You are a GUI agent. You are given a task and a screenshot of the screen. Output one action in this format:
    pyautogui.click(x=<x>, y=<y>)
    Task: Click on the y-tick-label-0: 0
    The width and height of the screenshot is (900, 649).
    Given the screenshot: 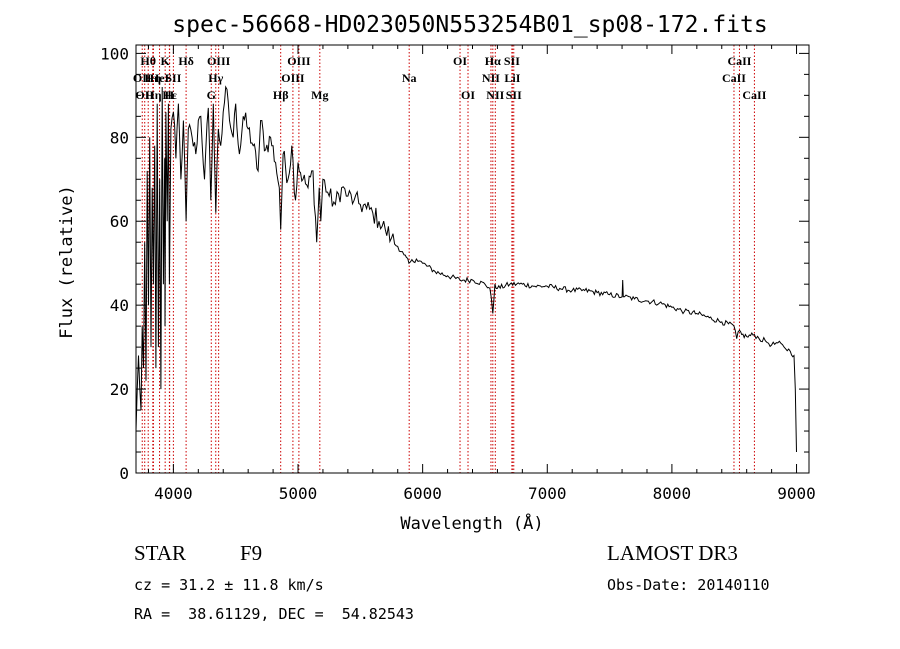 What is the action you would take?
    pyautogui.click(x=124, y=473)
    